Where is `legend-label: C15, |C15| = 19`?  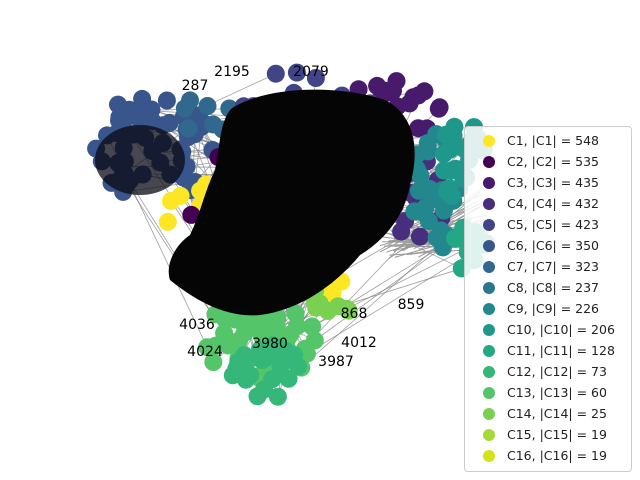
legend-label: C15, |C15| = 19 is located at coordinates (557, 434).